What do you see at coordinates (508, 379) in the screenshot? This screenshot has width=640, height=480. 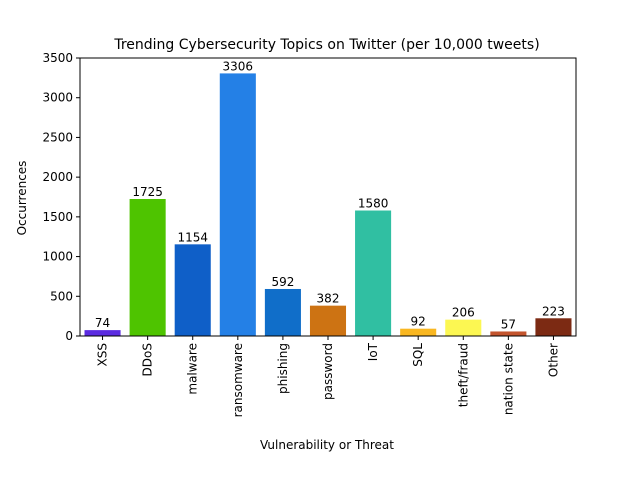 I see `x-tick-label: nation state` at bounding box center [508, 379].